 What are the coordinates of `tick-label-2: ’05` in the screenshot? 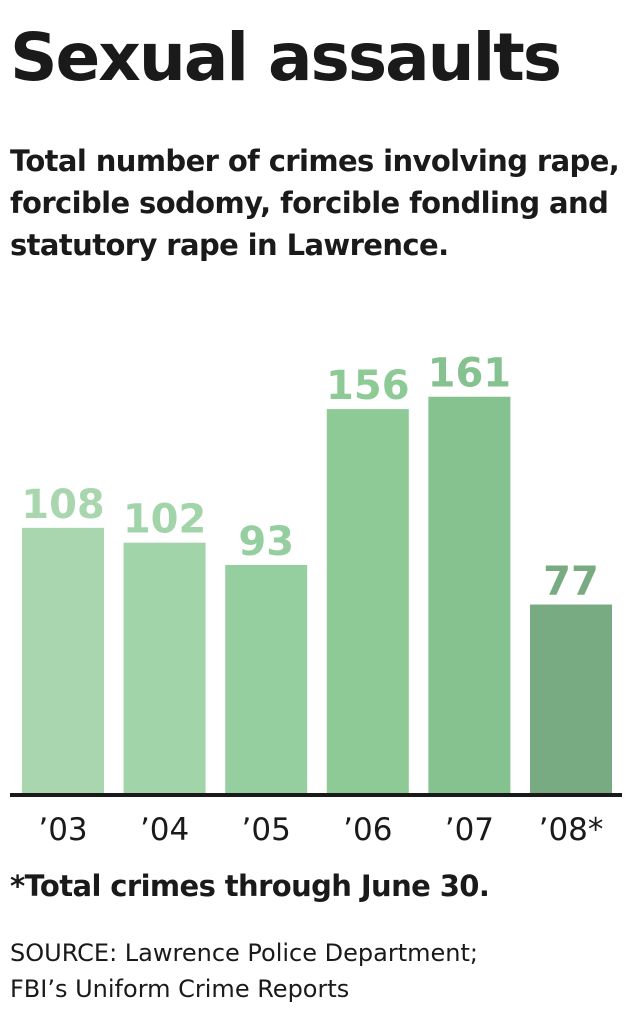 It's located at (266, 830).